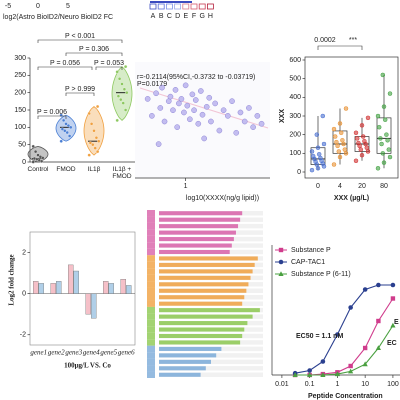 This screenshot has height=400, width=400. I want to click on stat-text: P=0.0179, so click(152, 84).